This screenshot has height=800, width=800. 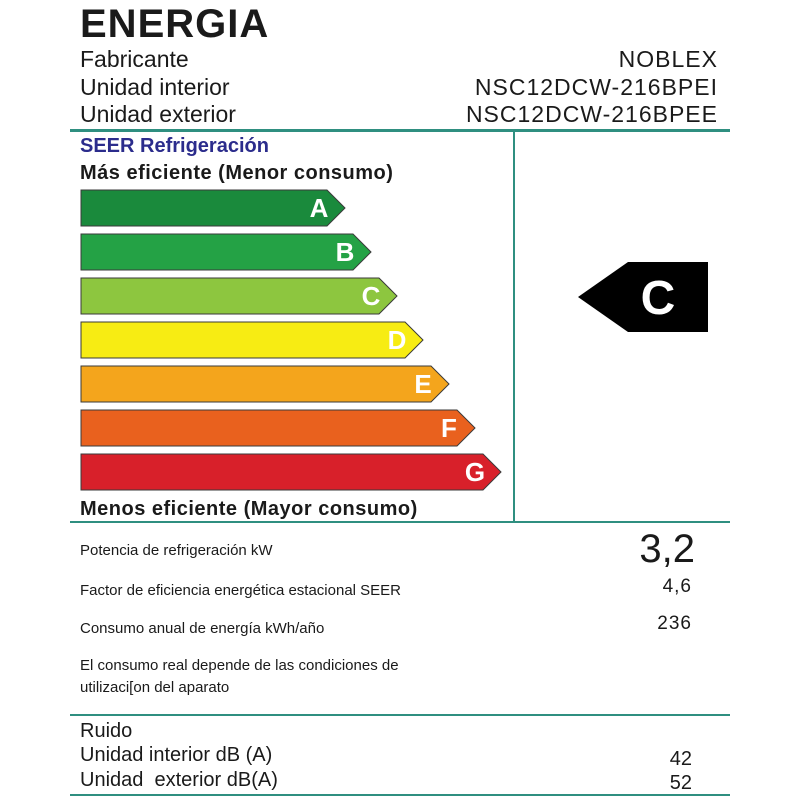 I want to click on cooling-power-value: 3,2, so click(x=667, y=549).